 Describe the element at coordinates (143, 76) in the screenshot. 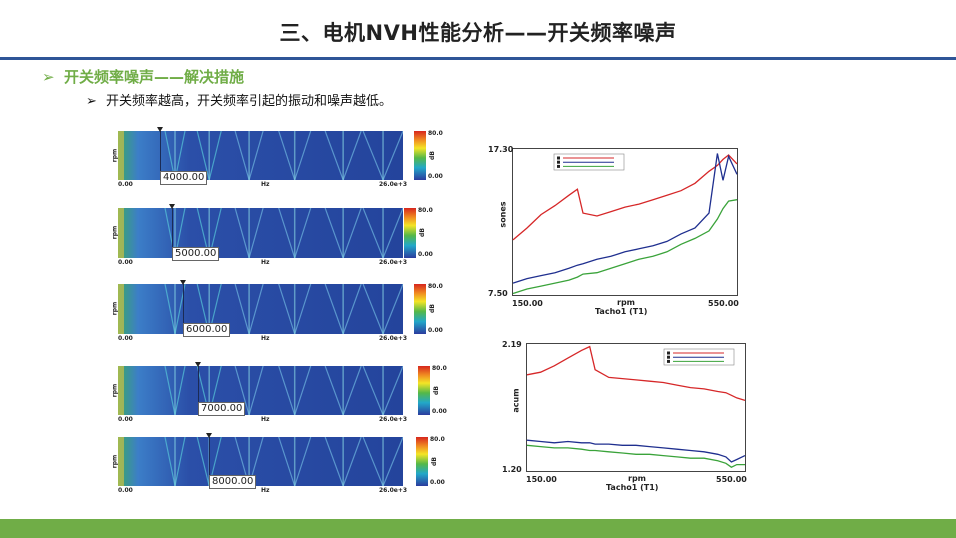

I see `bullet-solution: ➢ 开关频率噪声——解决措施` at that location.